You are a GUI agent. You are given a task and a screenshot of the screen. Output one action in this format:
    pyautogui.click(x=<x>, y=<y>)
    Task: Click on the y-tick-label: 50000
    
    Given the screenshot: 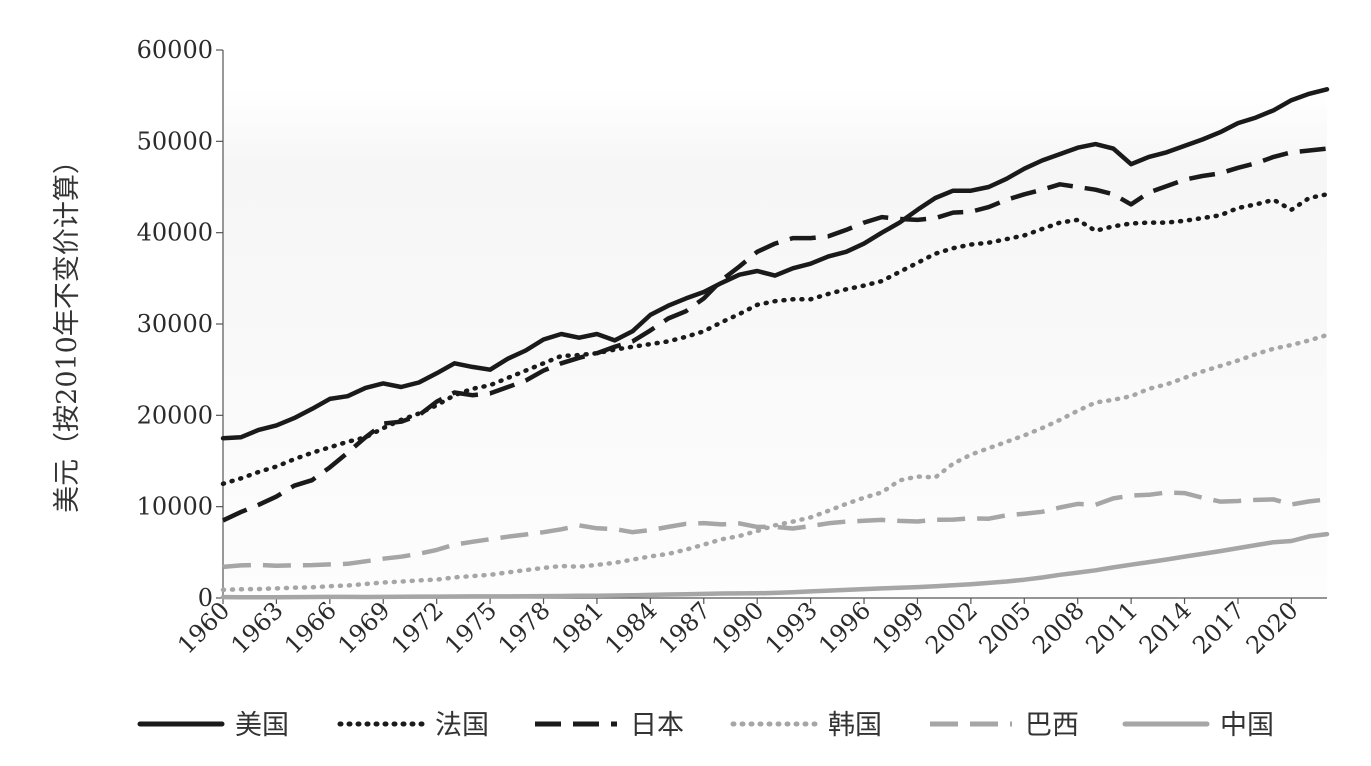 What is the action you would take?
    pyautogui.click(x=175, y=141)
    